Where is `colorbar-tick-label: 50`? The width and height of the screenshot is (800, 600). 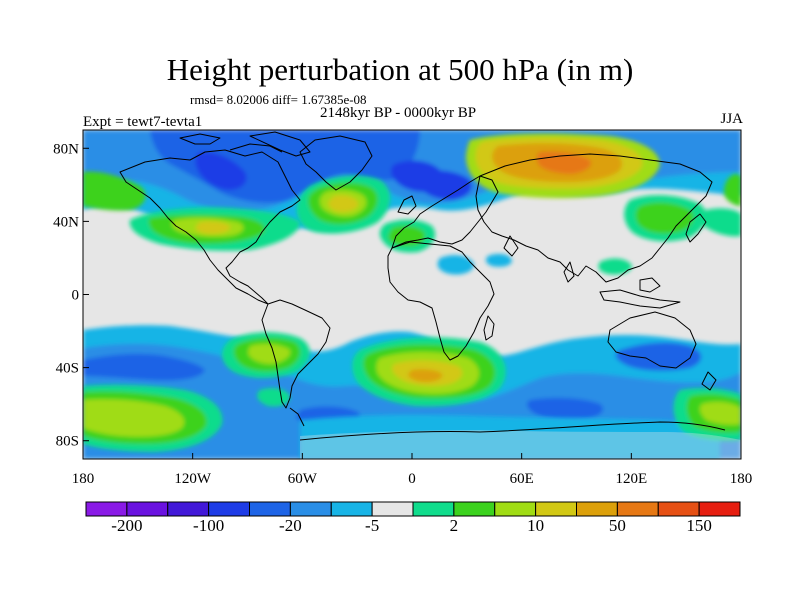
colorbar-tick-label: 50 is located at coordinates (617, 525).